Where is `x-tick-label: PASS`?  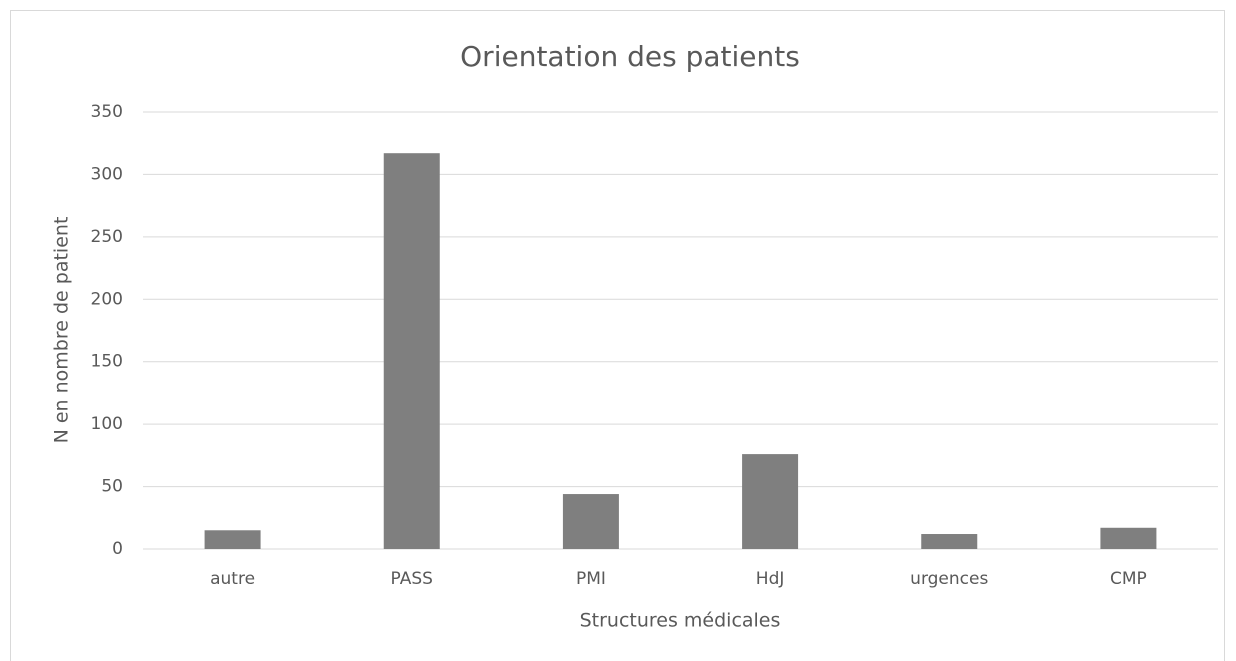
x-tick-label: PASS is located at coordinates (412, 579).